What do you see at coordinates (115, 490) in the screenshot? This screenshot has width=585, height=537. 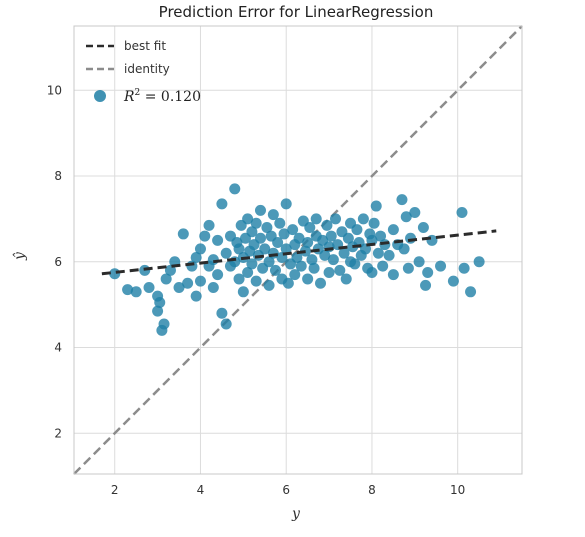 I see `x-tick-label: 2` at bounding box center [115, 490].